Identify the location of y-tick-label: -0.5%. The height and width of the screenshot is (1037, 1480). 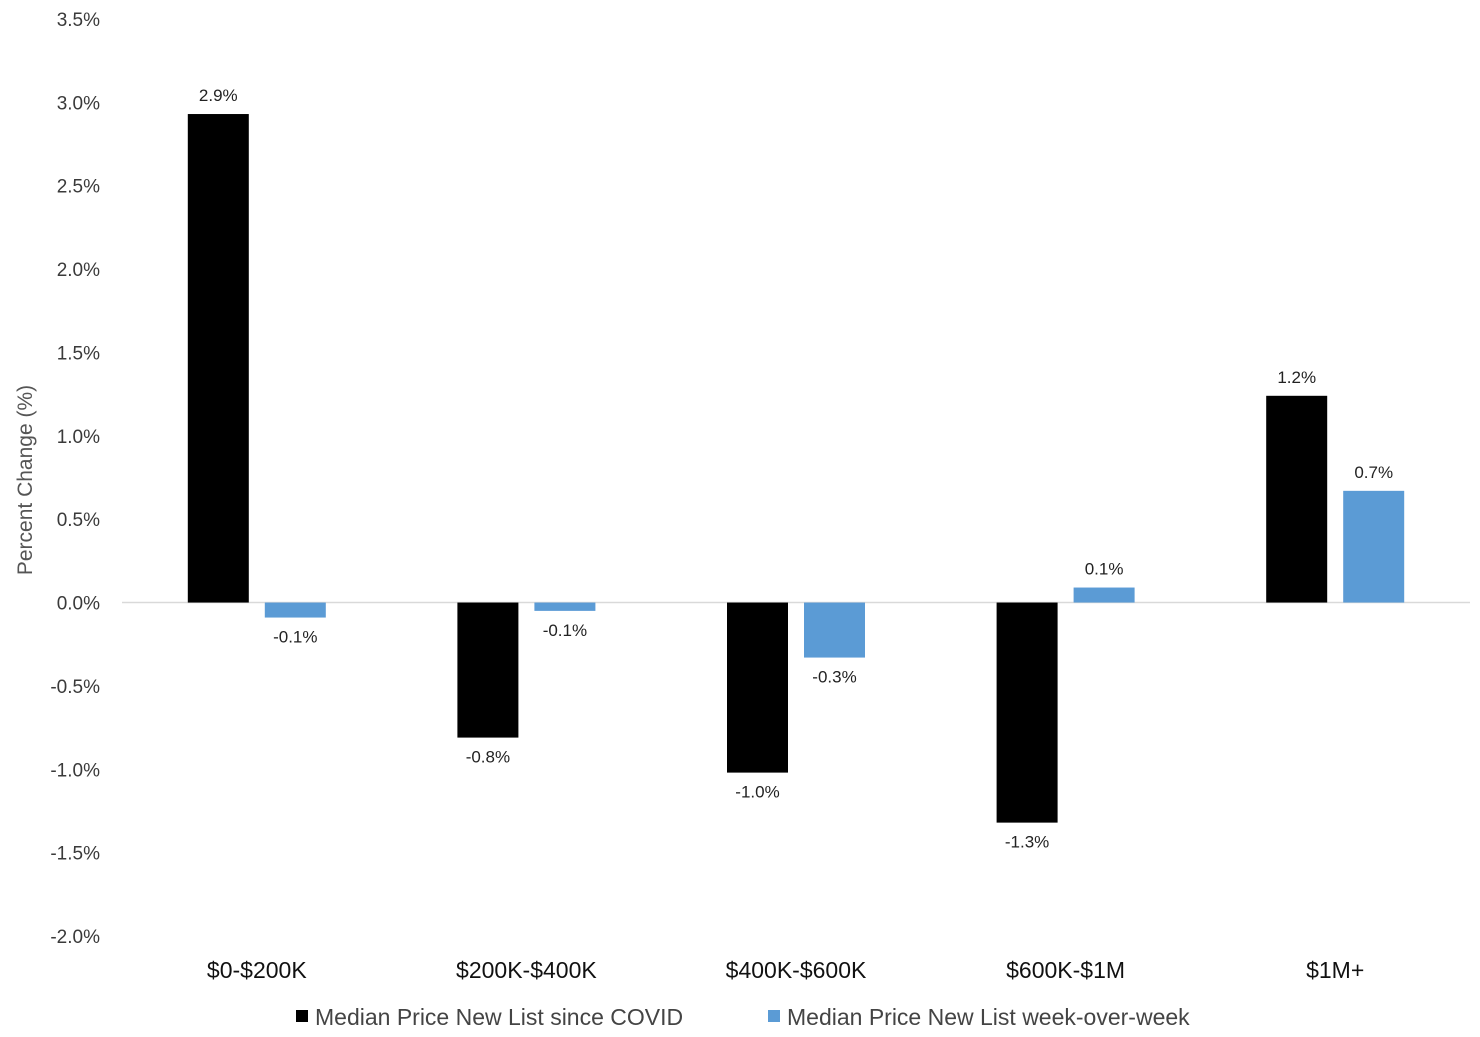
(75, 687).